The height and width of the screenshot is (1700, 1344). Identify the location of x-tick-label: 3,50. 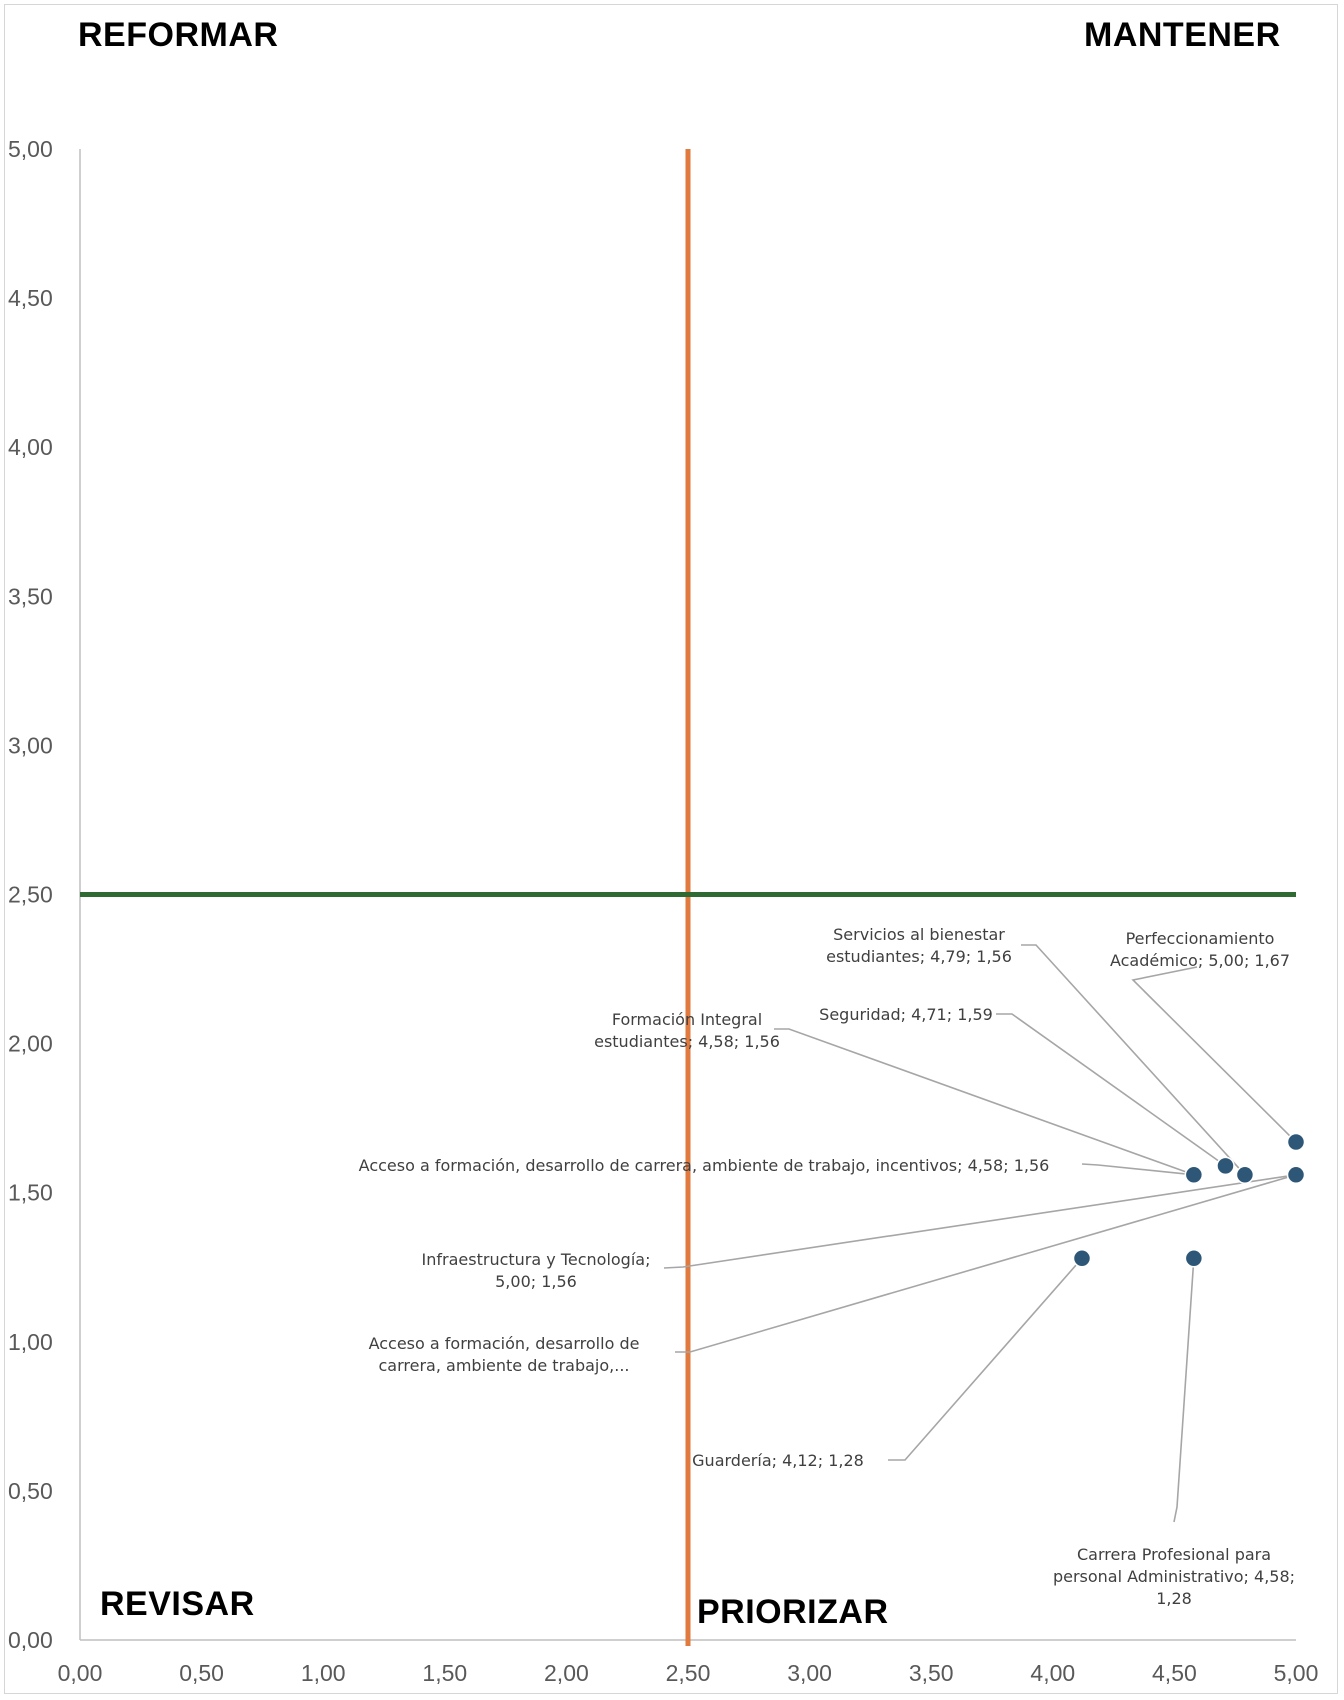
(931, 1673).